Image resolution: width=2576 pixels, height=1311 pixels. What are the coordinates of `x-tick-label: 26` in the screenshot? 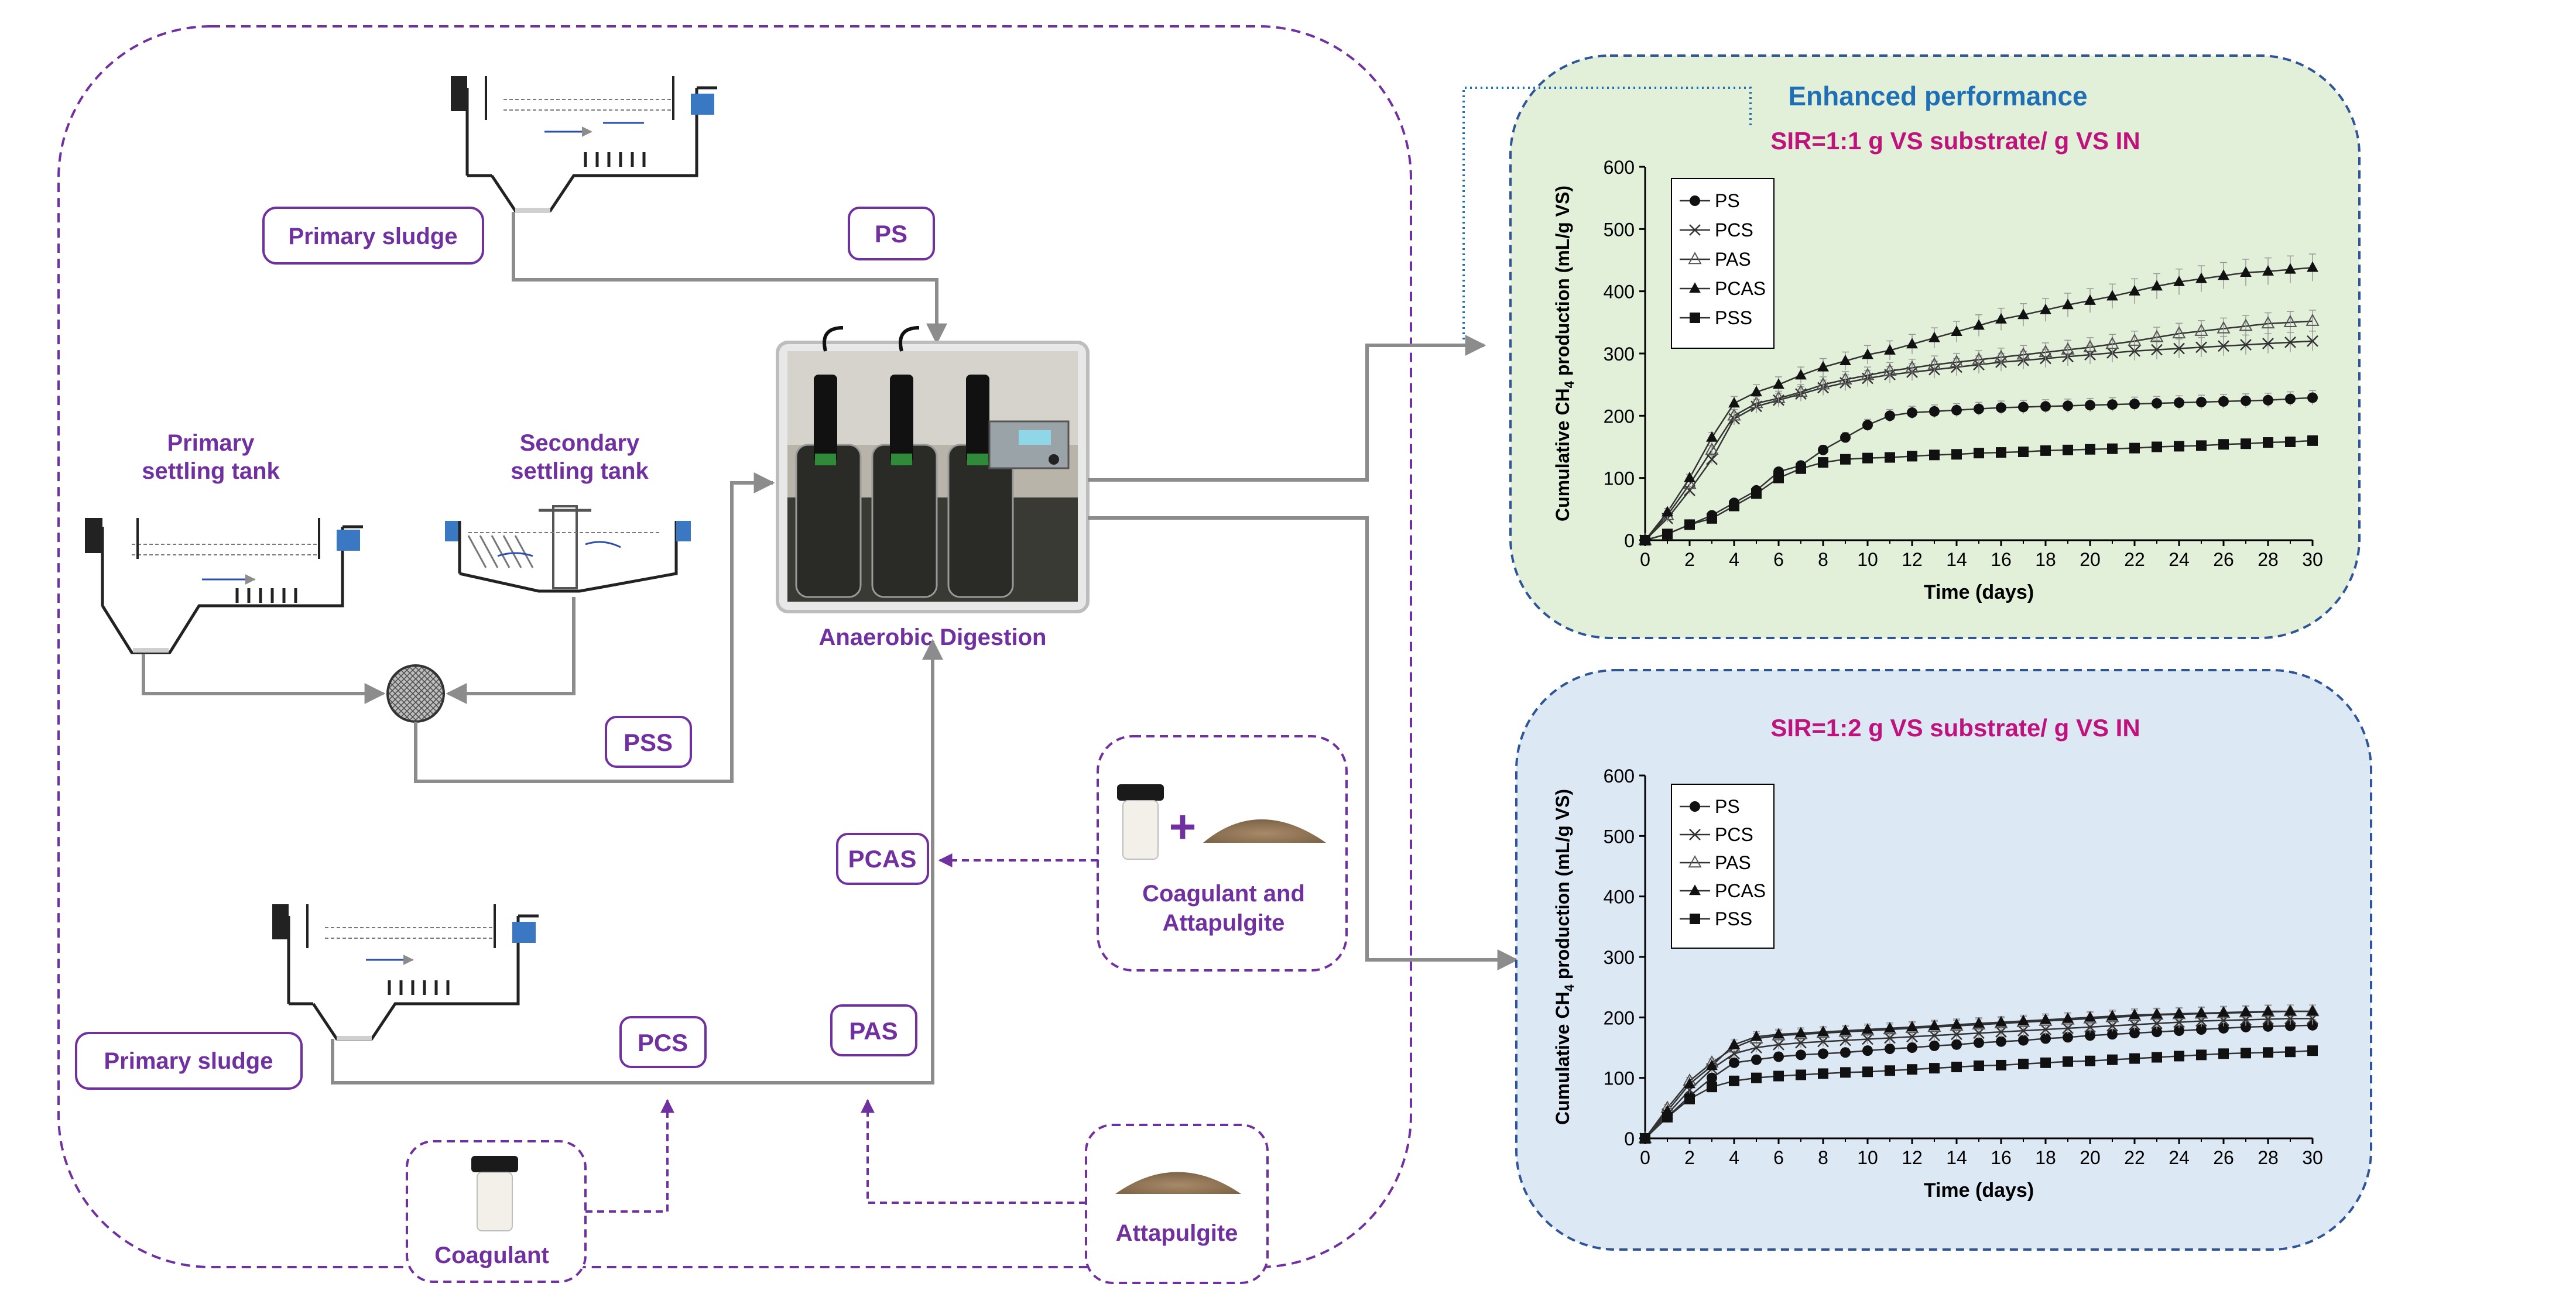 It's located at (2223, 1157).